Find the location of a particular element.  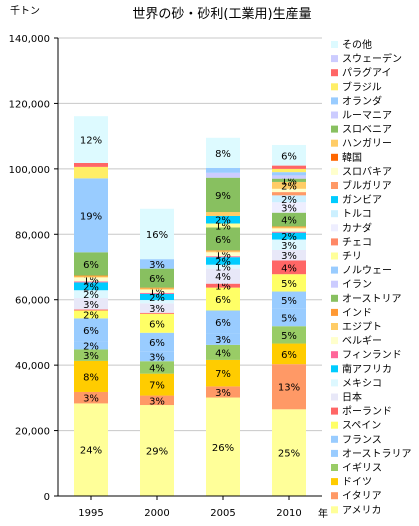

legend-label: ポーランド is located at coordinates (367, 412).